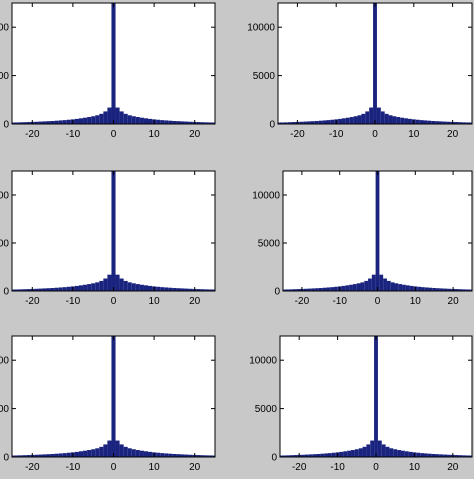  What do you see at coordinates (6, 458) in the screenshot?
I see `y-tick-label: 0` at bounding box center [6, 458].